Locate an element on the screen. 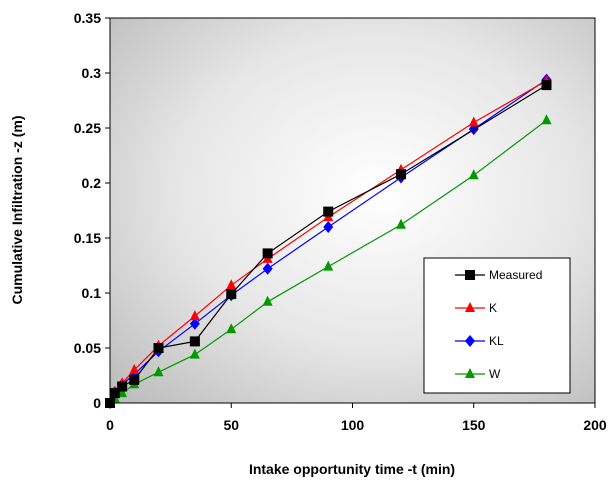 The width and height of the screenshot is (612, 484). x-tick-label: 50 is located at coordinates (231, 425).